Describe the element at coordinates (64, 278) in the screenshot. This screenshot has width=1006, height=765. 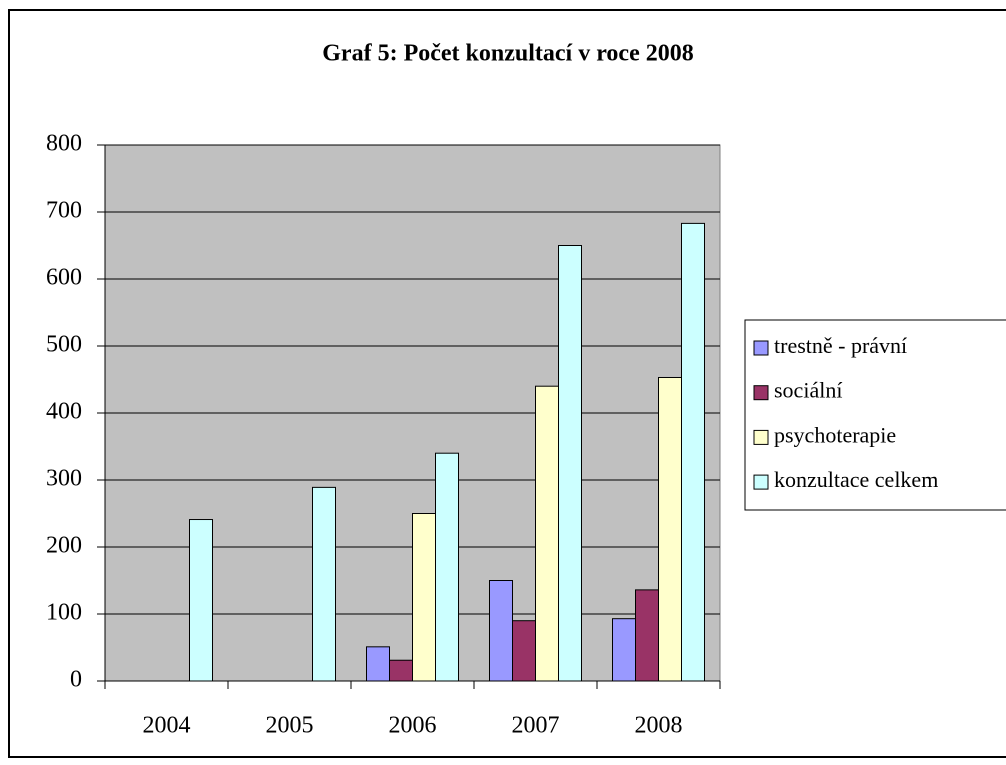
I see `y-tick-label: 600` at that location.